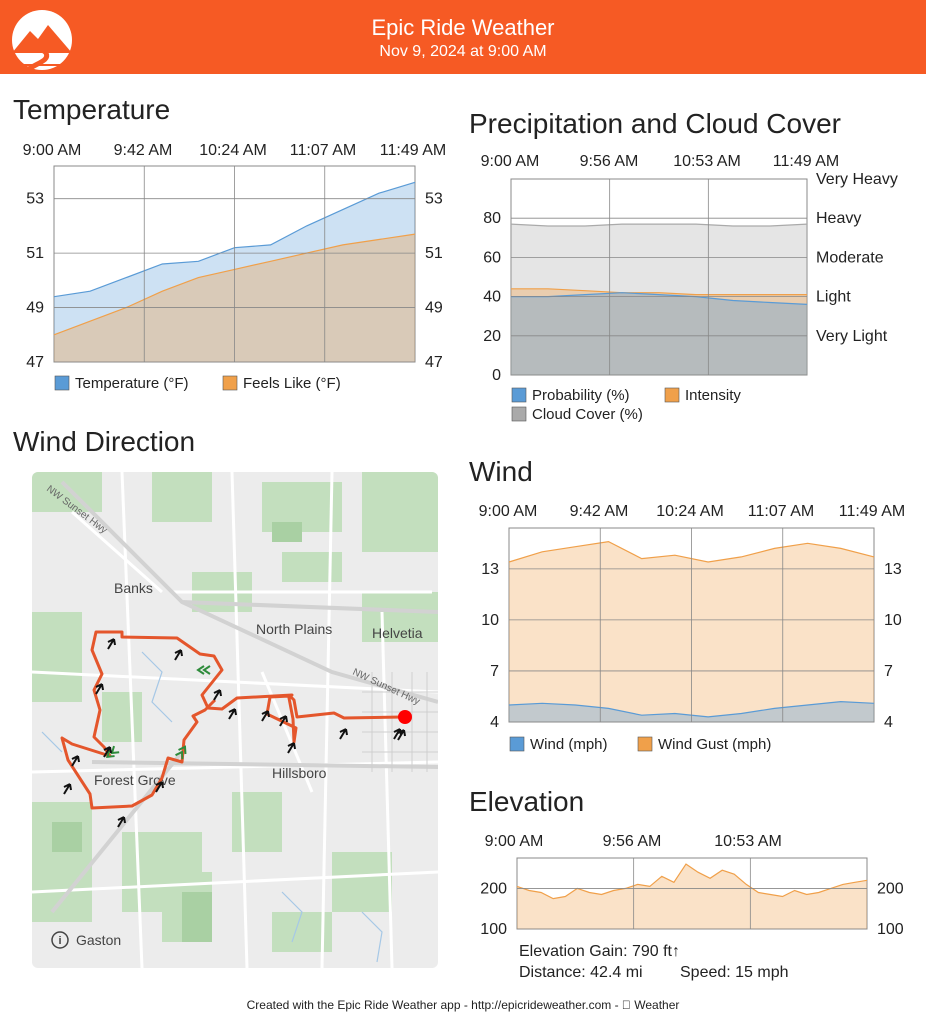  What do you see at coordinates (888, 671) in the screenshot?
I see `y-tick-label-right: 7` at bounding box center [888, 671].